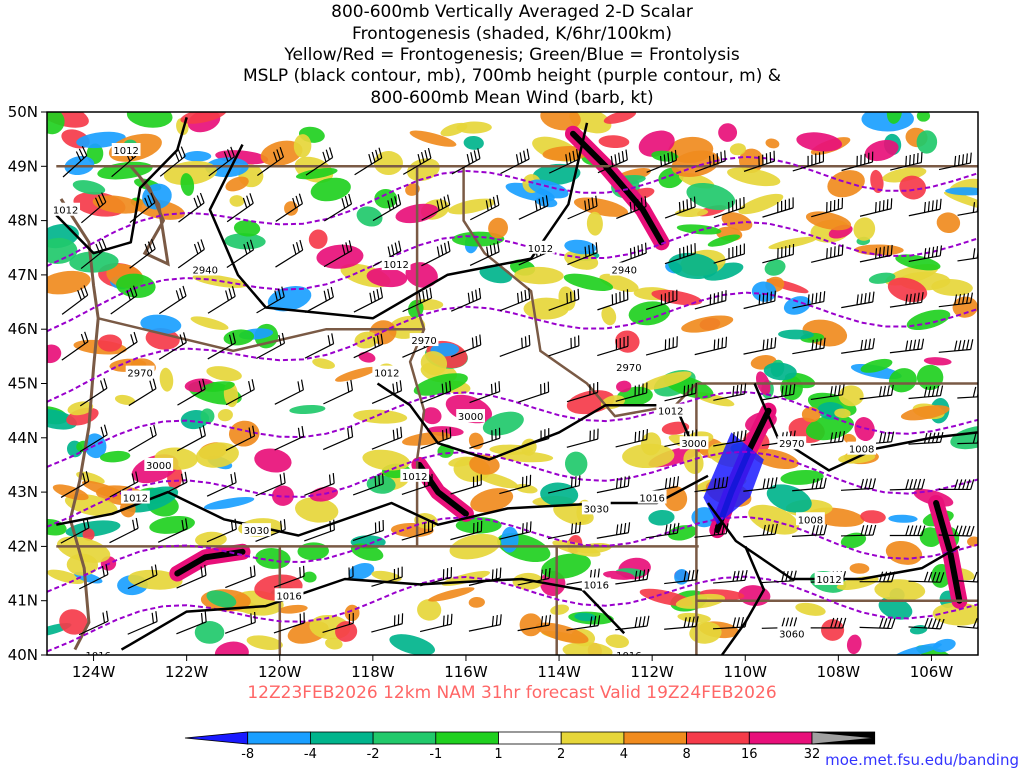 The height and width of the screenshot is (768, 1024). What do you see at coordinates (23, 221) in the screenshot?
I see `y-tick-label: 48N` at bounding box center [23, 221].